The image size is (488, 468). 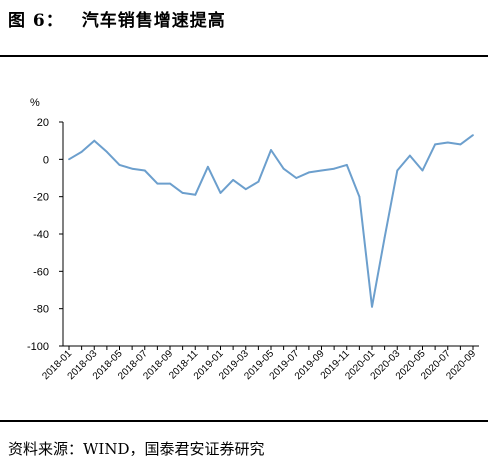 I want to click on y-axis-tick-labels: 20 0 -20 -40 -60 -80 -100, so click(x=38, y=235).